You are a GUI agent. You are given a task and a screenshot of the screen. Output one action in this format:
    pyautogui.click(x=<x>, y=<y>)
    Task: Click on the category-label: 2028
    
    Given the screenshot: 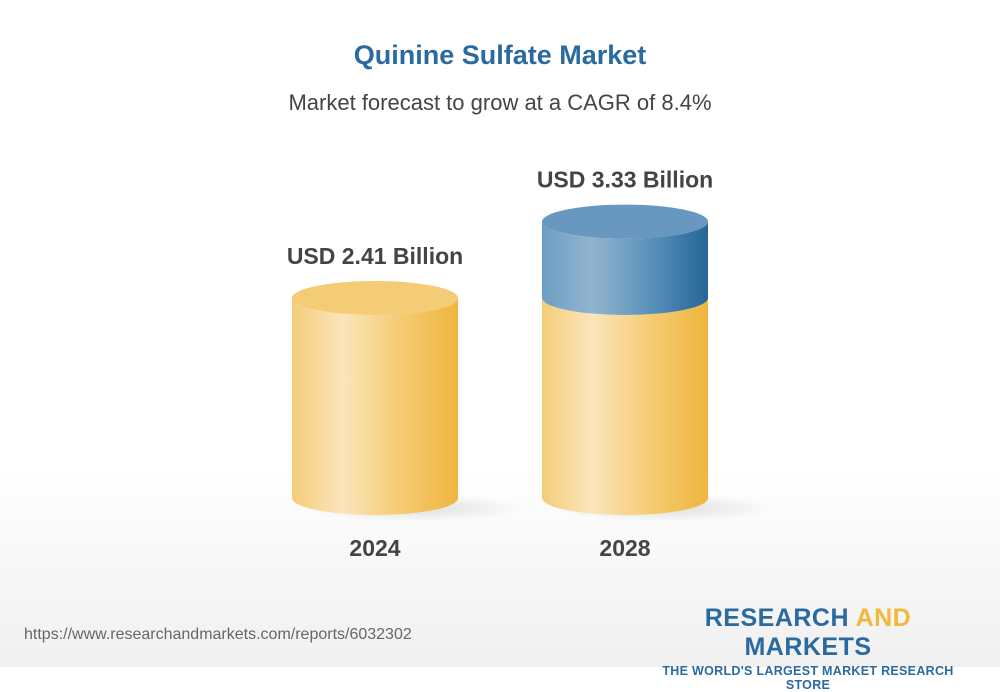 What is the action you would take?
    pyautogui.click(x=624, y=548)
    